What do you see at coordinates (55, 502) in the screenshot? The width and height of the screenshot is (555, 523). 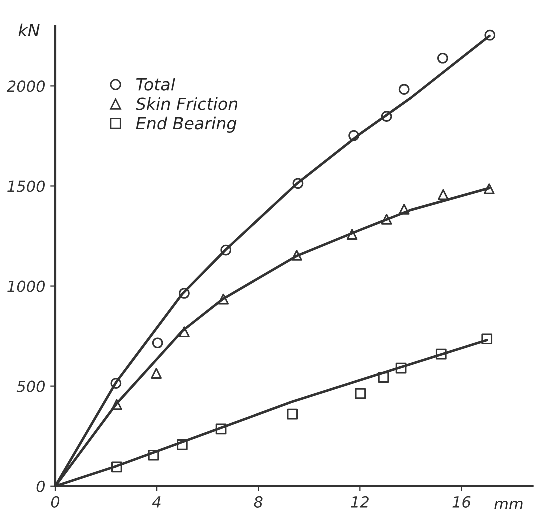 I see `x-tick-label: 0` at bounding box center [55, 502].